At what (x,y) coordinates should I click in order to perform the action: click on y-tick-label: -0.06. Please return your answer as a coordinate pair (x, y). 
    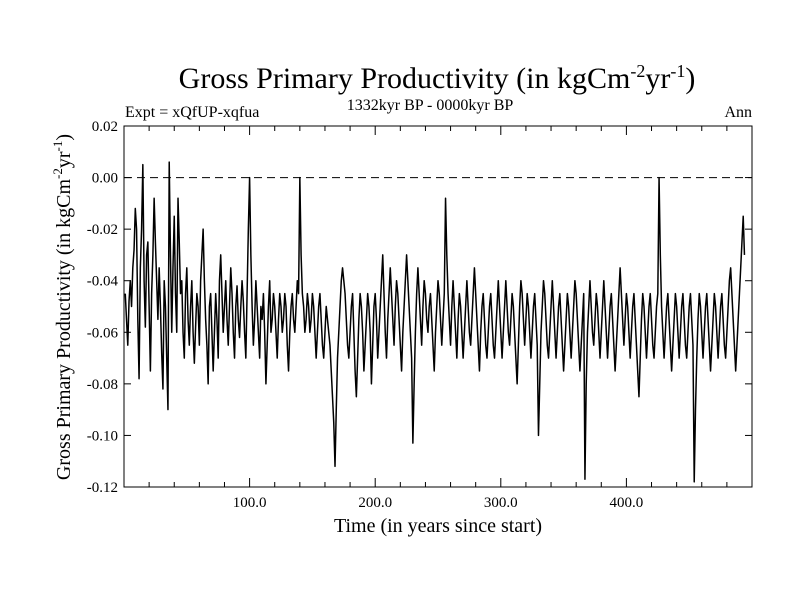
    Looking at the image, I should click on (103, 333).